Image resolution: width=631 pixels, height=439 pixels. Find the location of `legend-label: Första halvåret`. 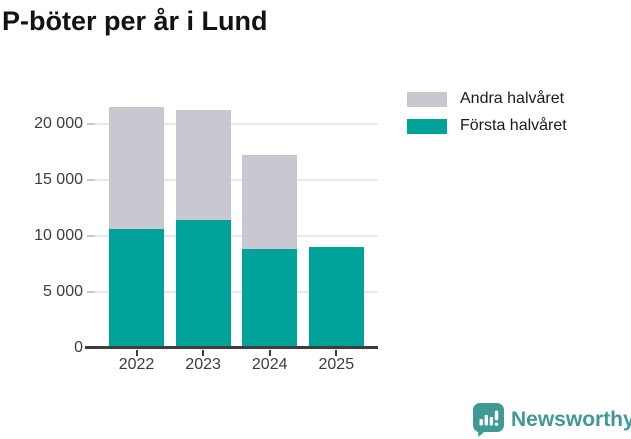

legend-label: Första halvåret is located at coordinates (513, 125).